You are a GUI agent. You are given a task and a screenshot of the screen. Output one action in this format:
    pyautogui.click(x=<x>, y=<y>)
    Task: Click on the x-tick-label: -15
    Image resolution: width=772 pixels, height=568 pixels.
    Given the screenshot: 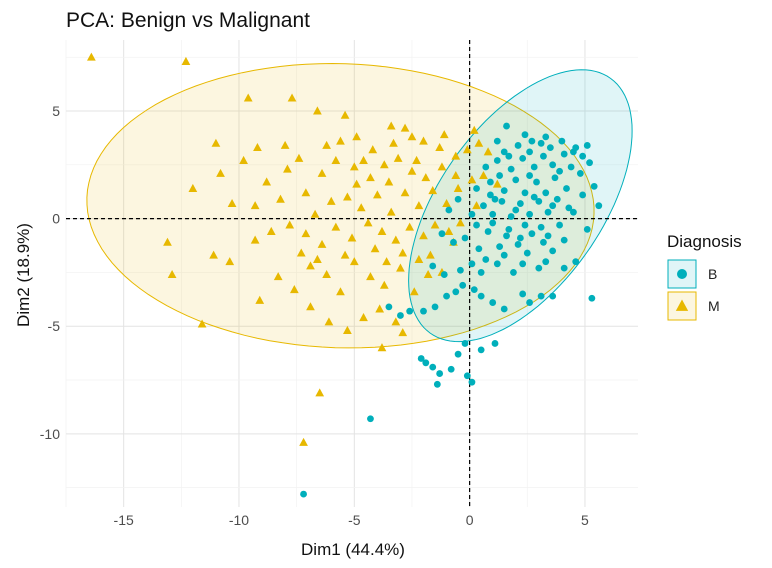 What is the action you would take?
    pyautogui.click(x=124, y=520)
    